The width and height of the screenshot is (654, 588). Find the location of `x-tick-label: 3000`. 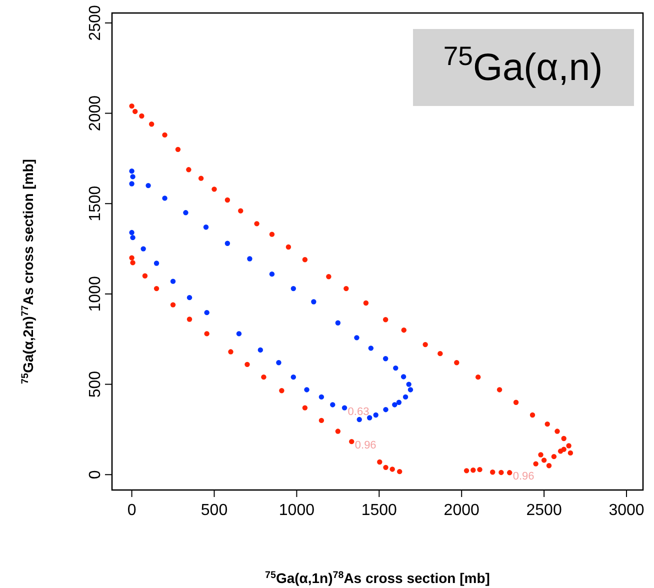

x-tick-label: 3000 is located at coordinates (626, 510).